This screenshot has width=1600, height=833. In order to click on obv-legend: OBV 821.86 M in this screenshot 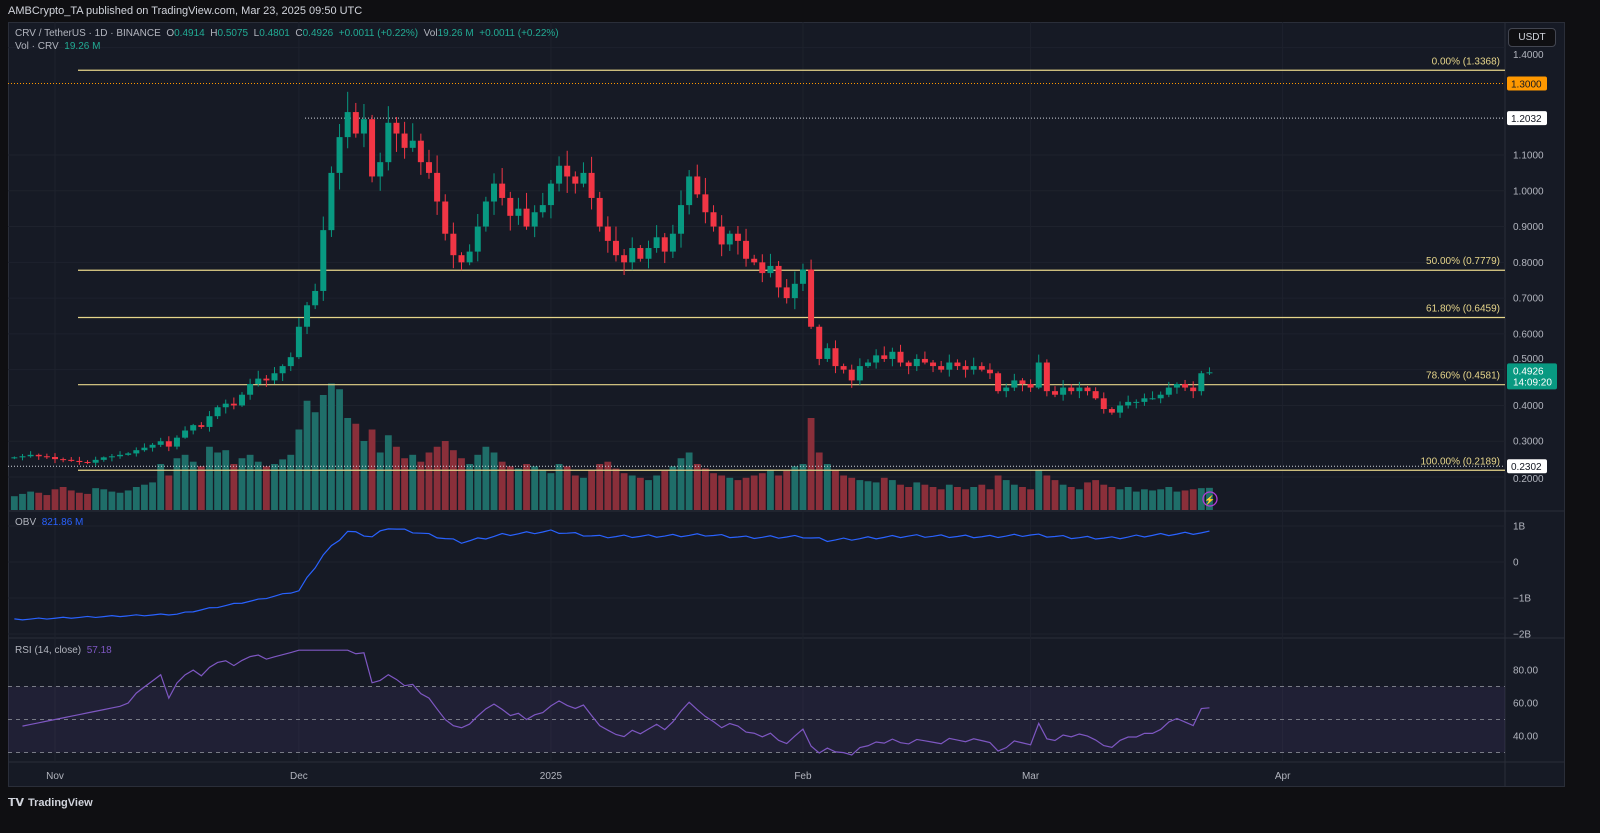, I will do `click(49, 522)`.